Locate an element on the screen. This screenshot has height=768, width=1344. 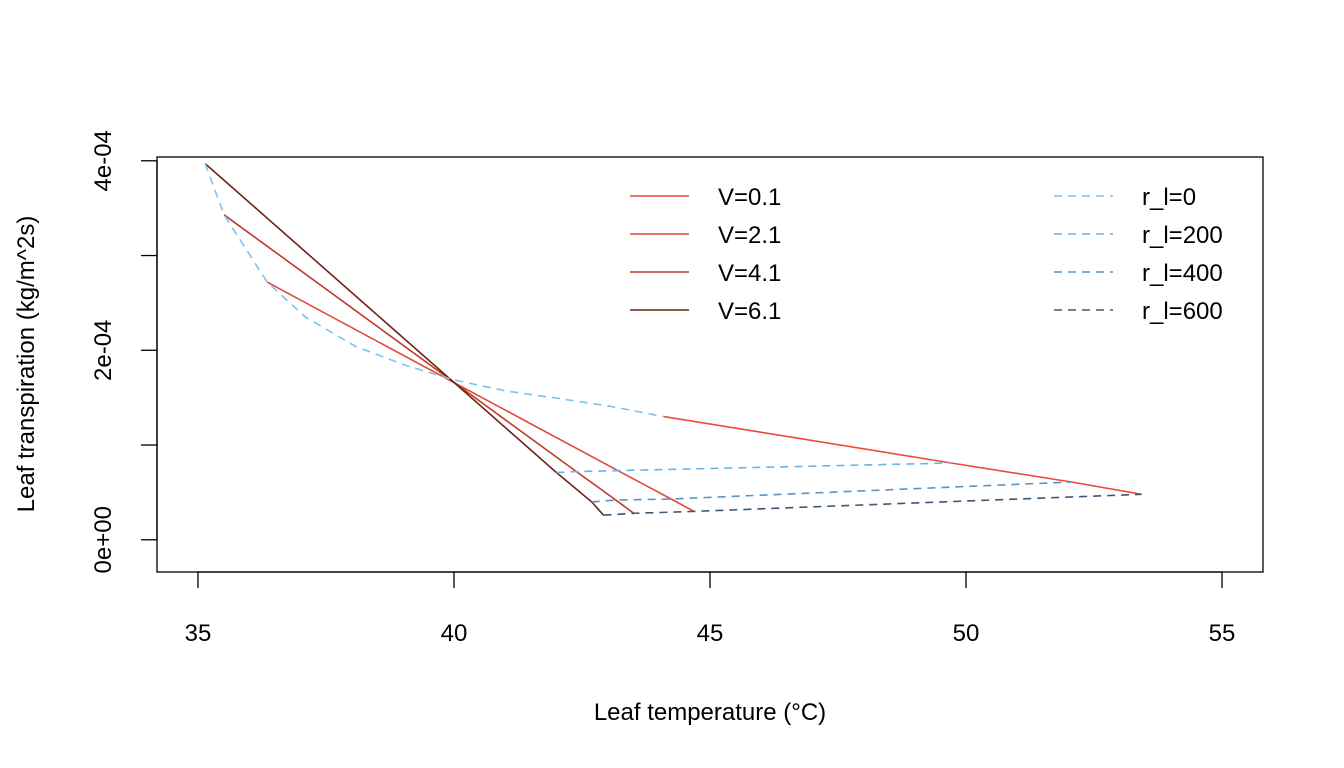
x-axis-label: Leaf temperature (°C) is located at coordinates (710, 712).